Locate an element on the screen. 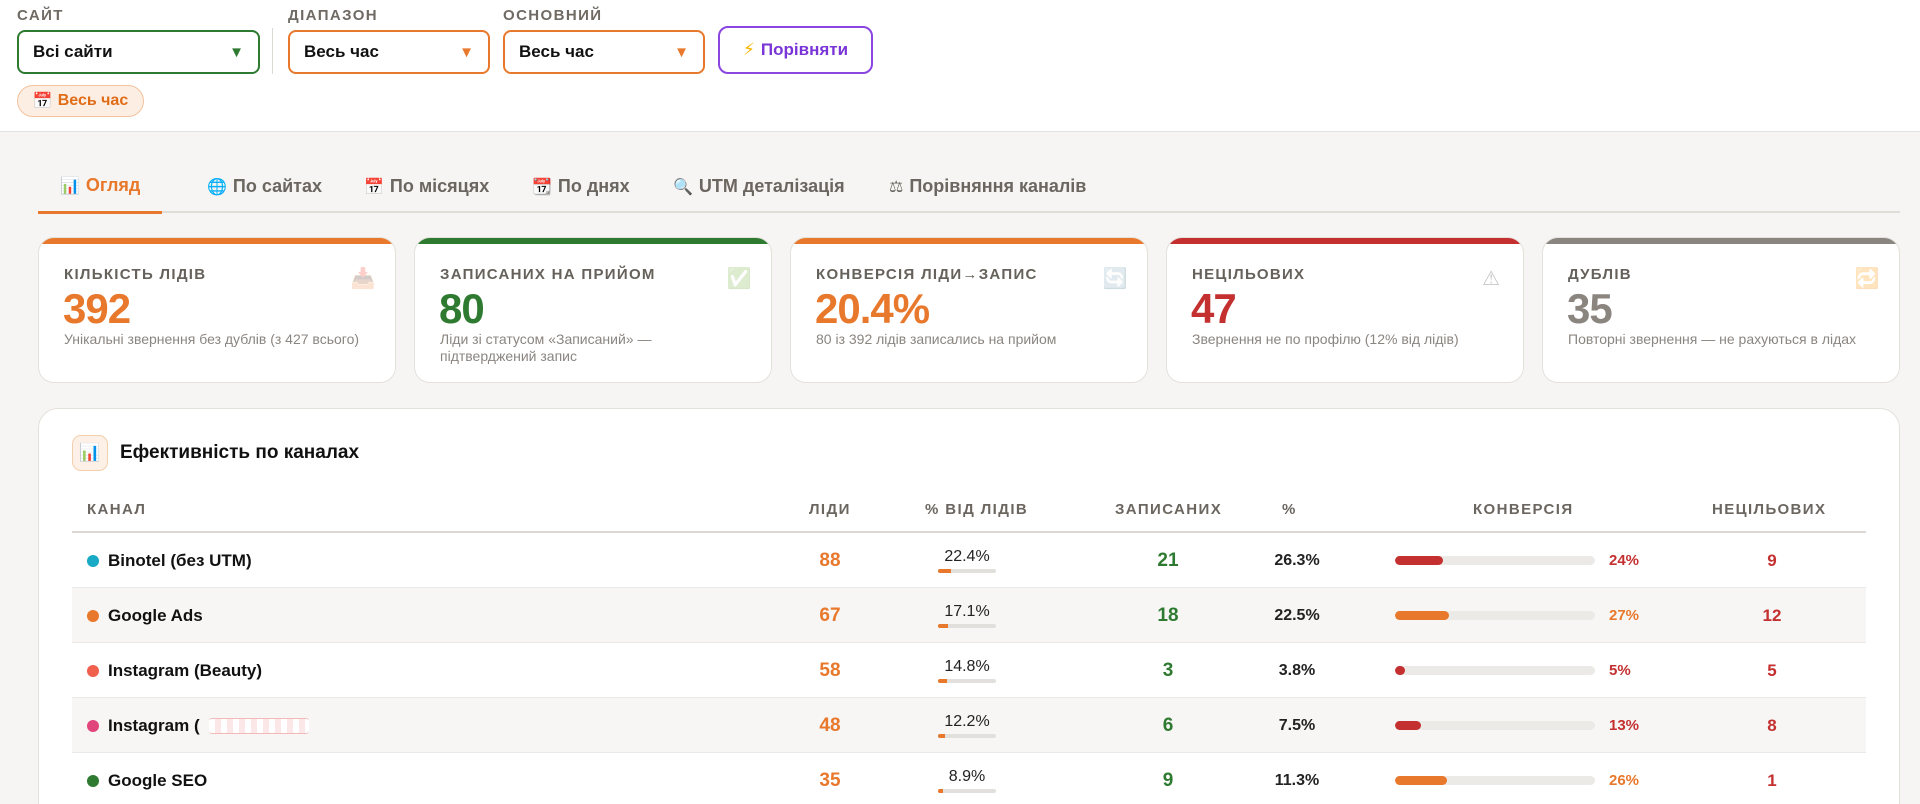  tab-utm-details: 🔍 UTM деталізація is located at coordinates (759, 186).